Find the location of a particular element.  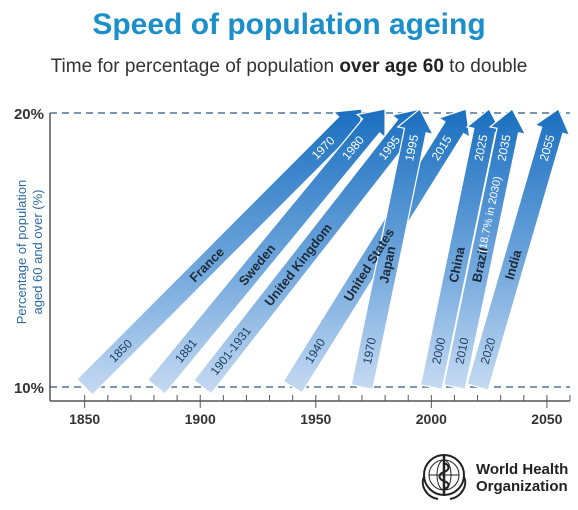

x-tick-label: 1900 is located at coordinates (200, 419).